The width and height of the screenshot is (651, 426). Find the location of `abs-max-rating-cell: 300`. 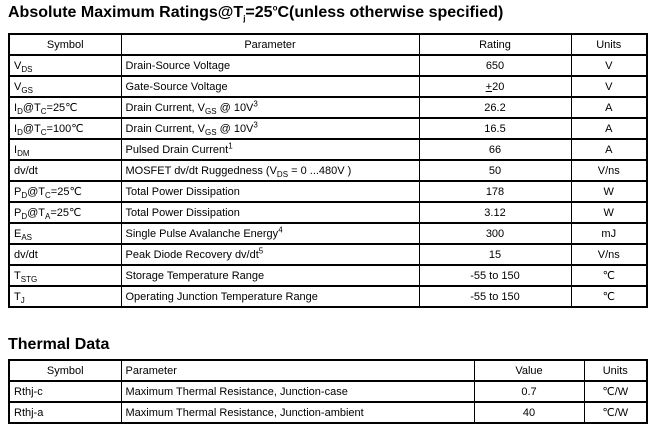

abs-max-rating-cell: 300 is located at coordinates (495, 233).